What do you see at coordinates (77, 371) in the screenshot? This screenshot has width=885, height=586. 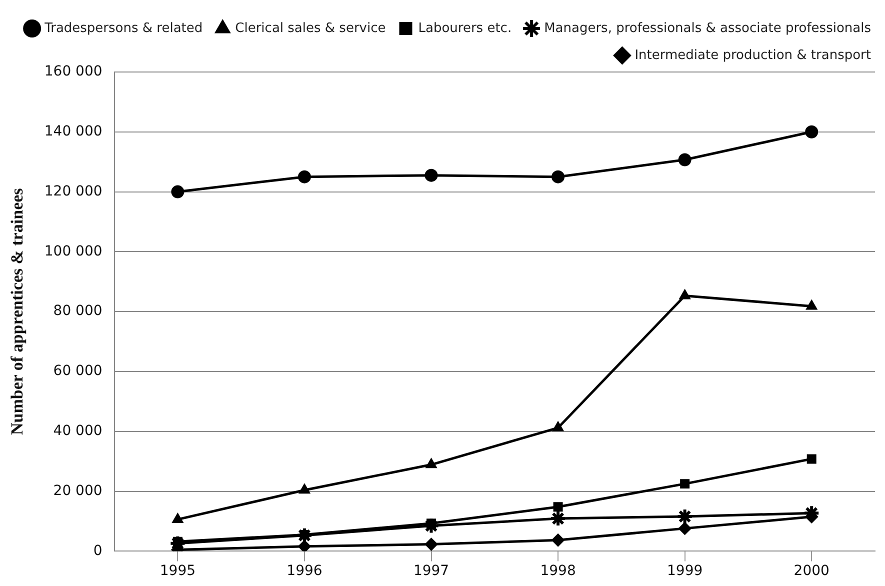 I see `y-tick-label: 60 000` at bounding box center [77, 371].